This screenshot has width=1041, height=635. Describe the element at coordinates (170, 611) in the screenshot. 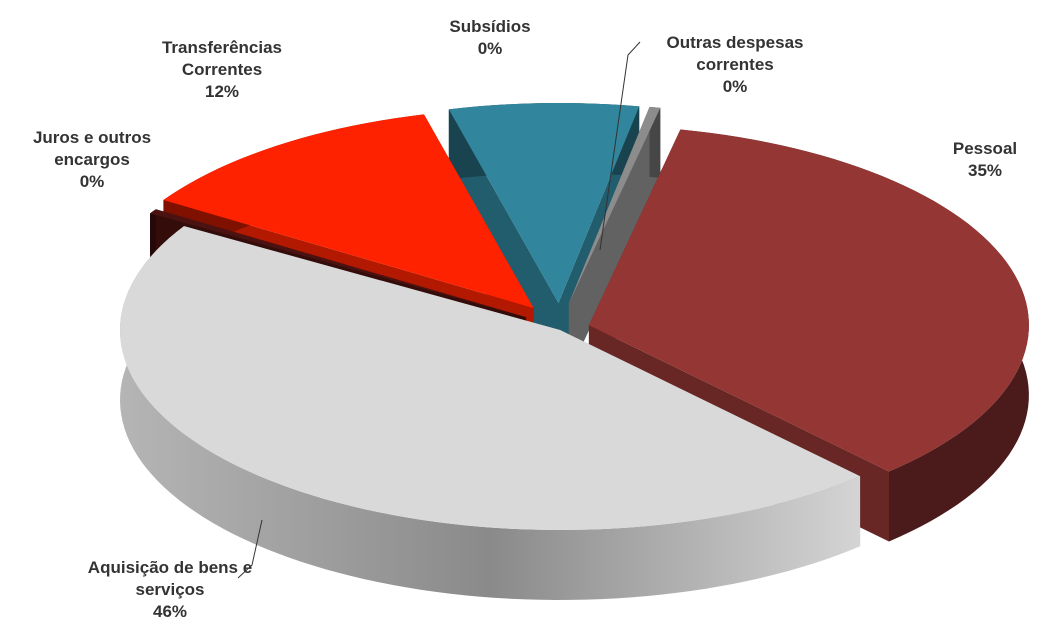

I see `value-label: 46%` at that location.